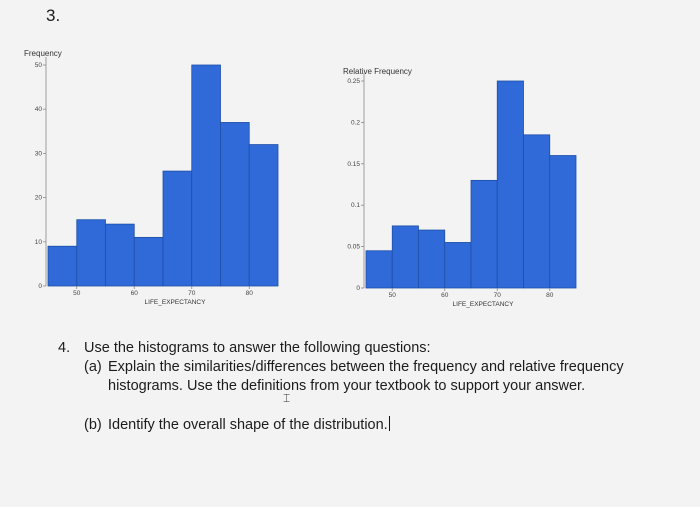 The height and width of the screenshot is (507, 700). What do you see at coordinates (353, 164) in the screenshot?
I see `y-tick-label: 0.15` at bounding box center [353, 164].